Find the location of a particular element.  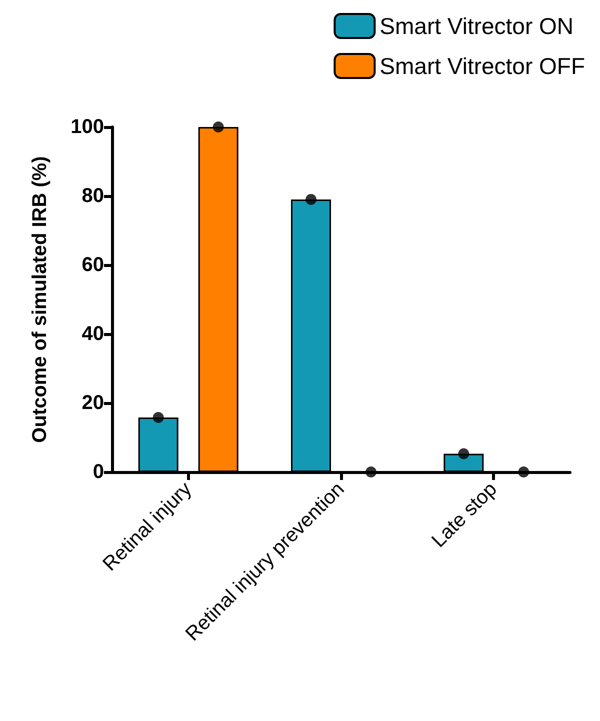

x-tick-label: Late stop is located at coordinates (465, 515).